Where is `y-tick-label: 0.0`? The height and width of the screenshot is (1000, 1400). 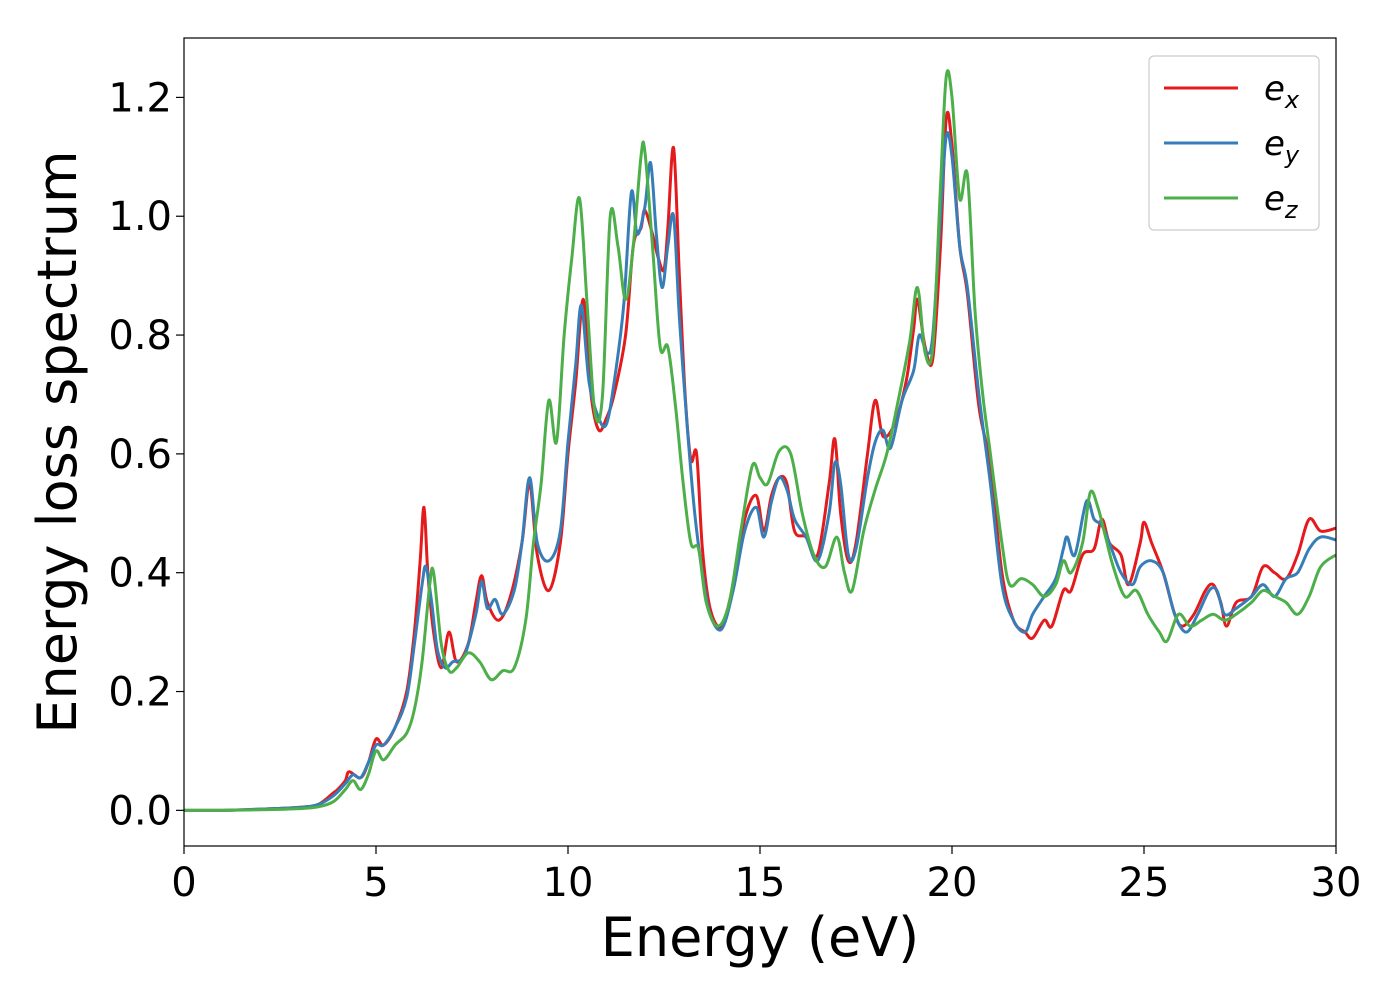
y-tick-label: 0.0 is located at coordinates (140, 811).